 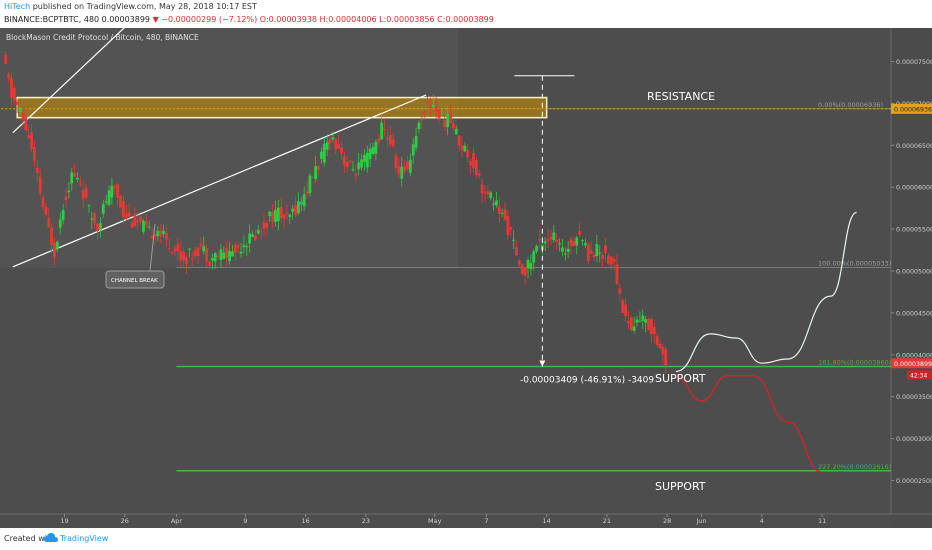 I want to click on price-tick-label: 0.00003000, so click(x=914, y=439).